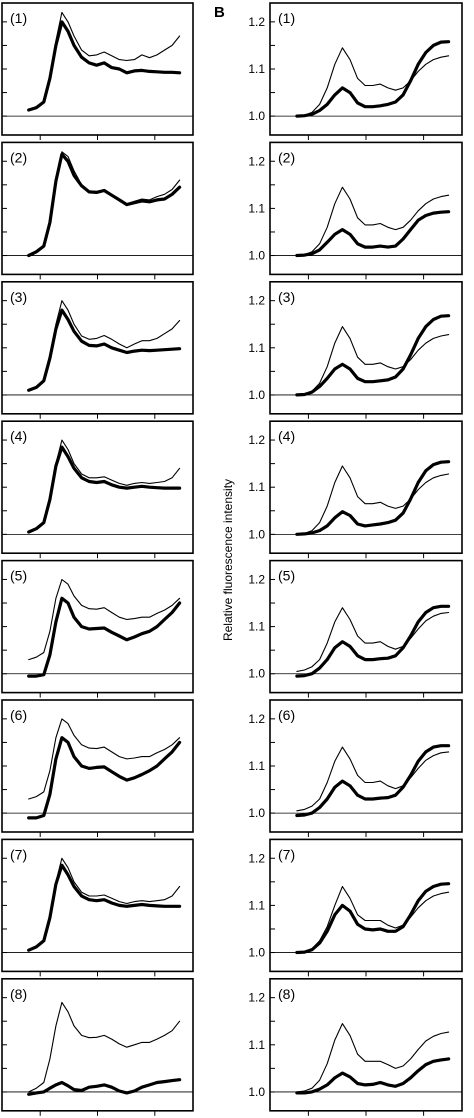 This screenshot has height=1118, width=474. I want to click on left-panel-8: (8), so click(97, 1046).